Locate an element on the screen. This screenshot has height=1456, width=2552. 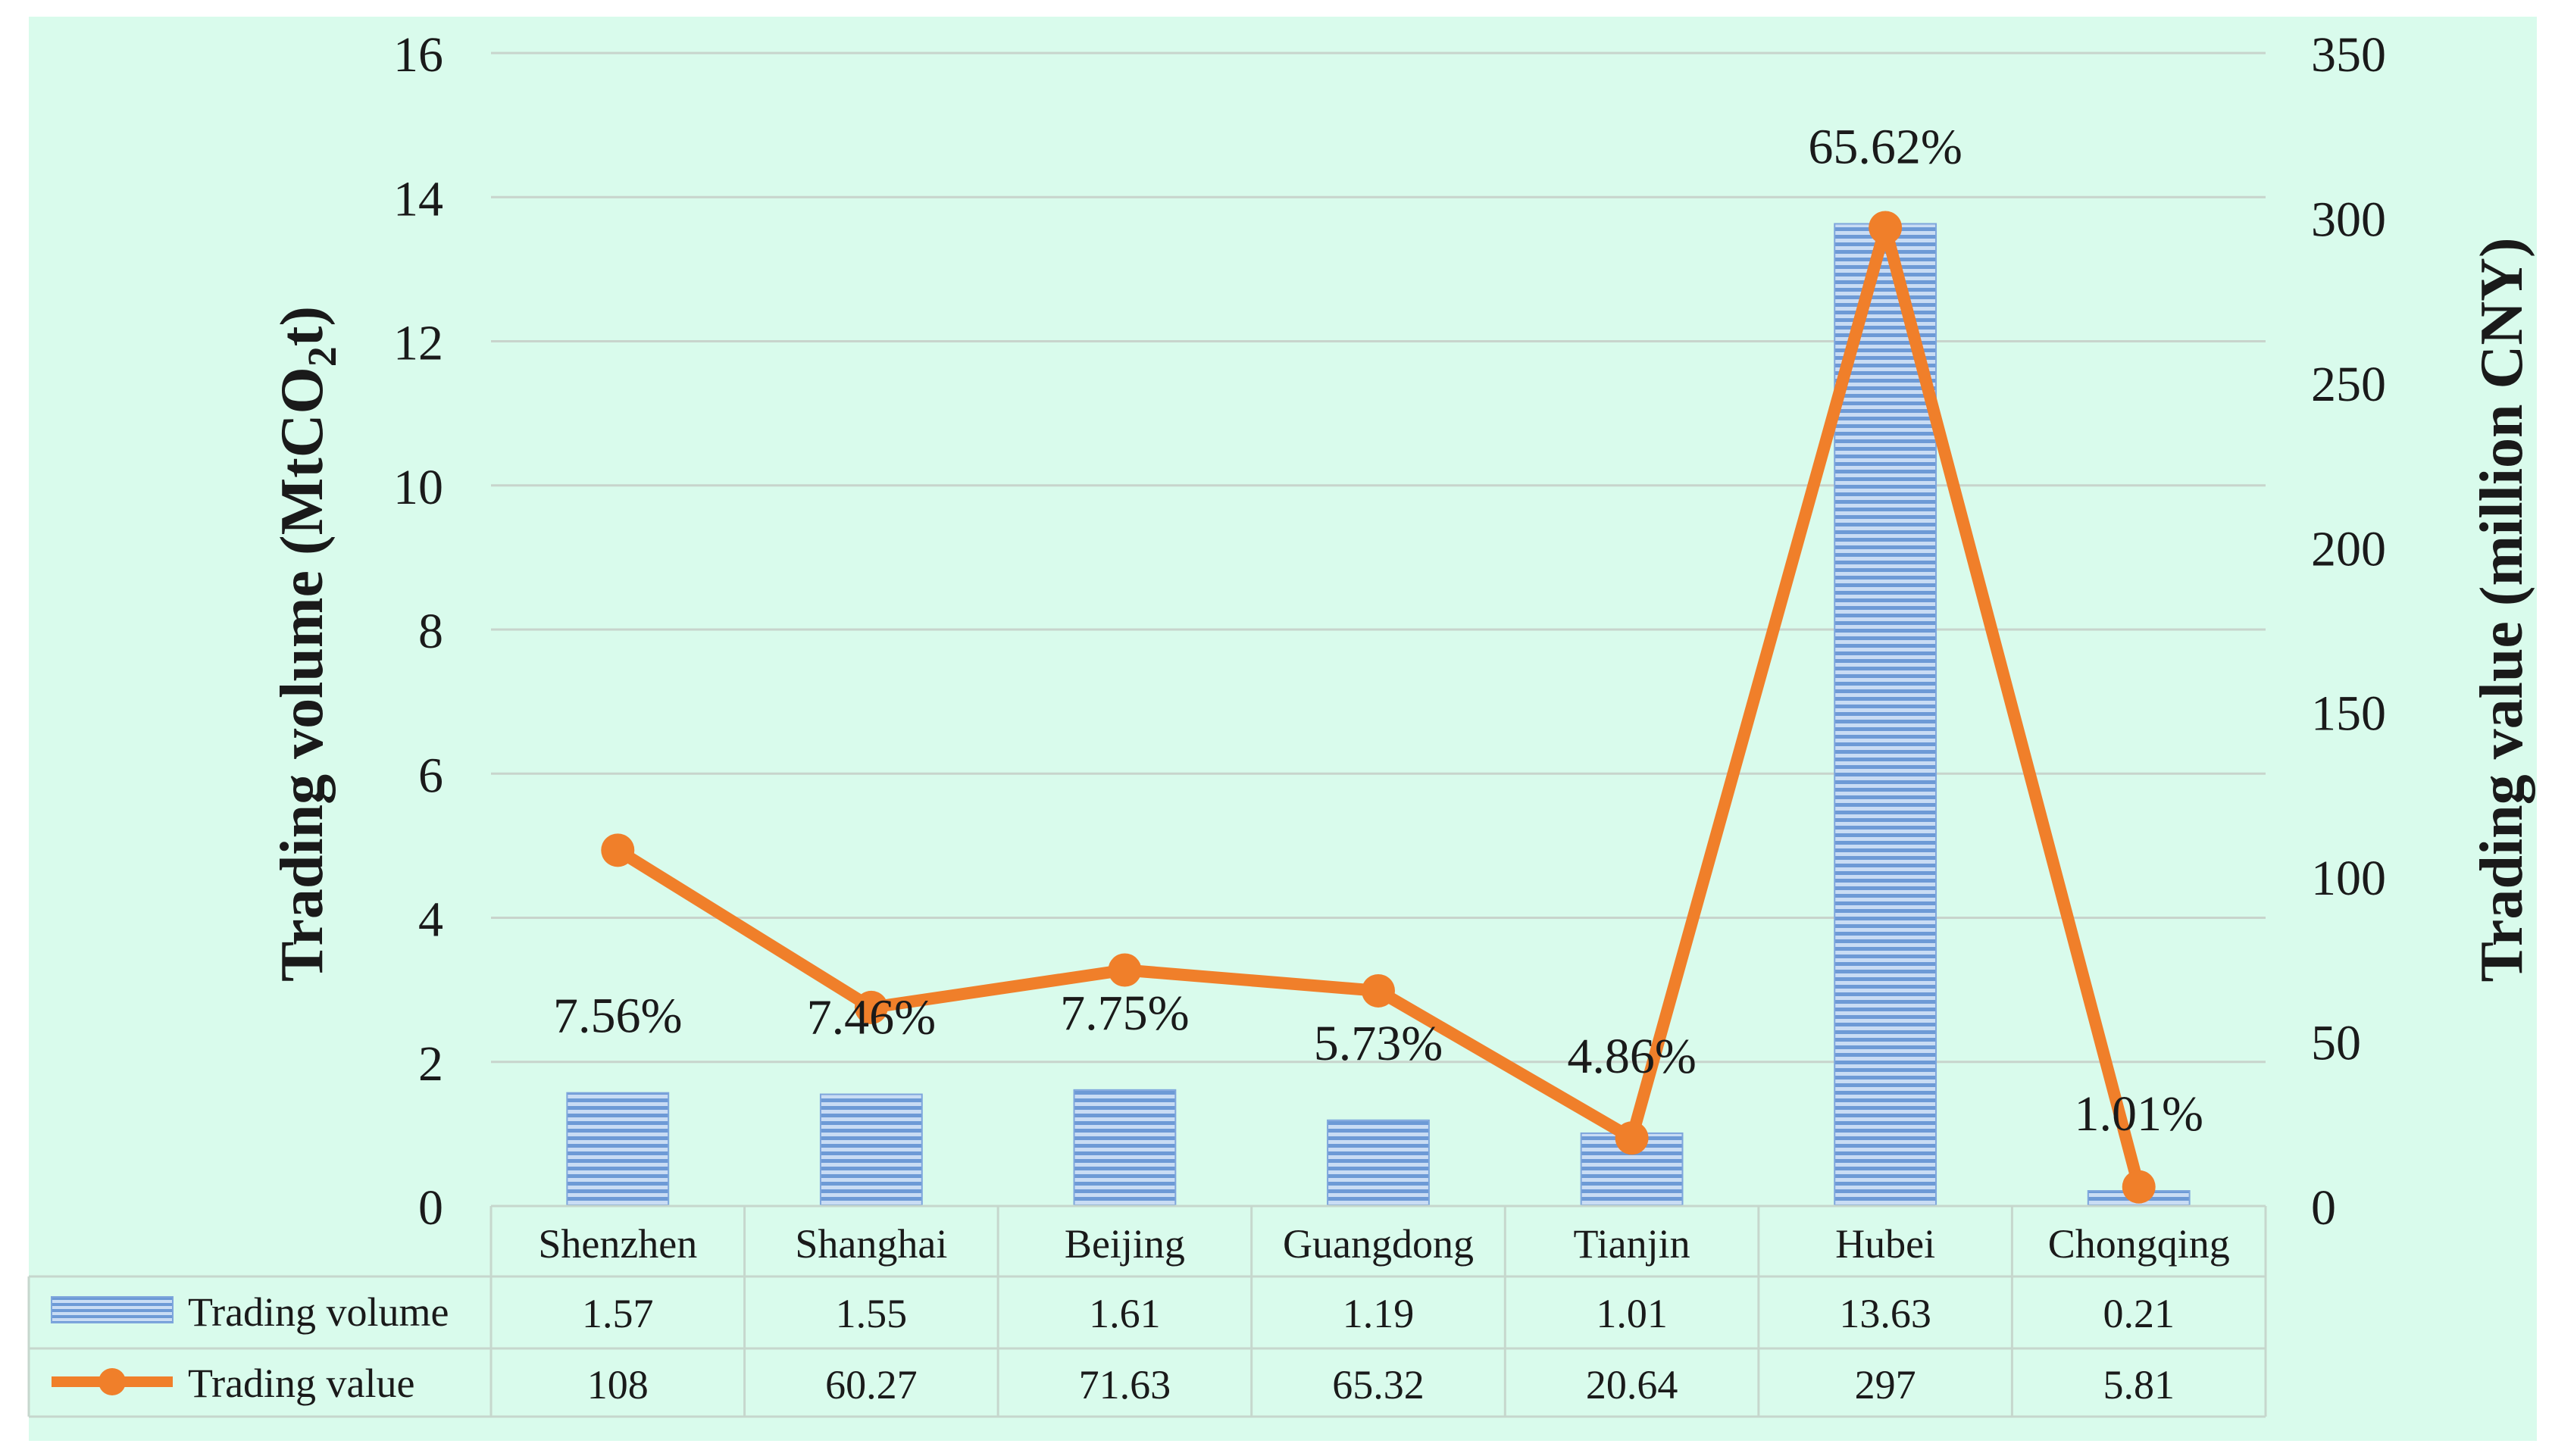
bar-label: 65.62% is located at coordinates (1885, 146).